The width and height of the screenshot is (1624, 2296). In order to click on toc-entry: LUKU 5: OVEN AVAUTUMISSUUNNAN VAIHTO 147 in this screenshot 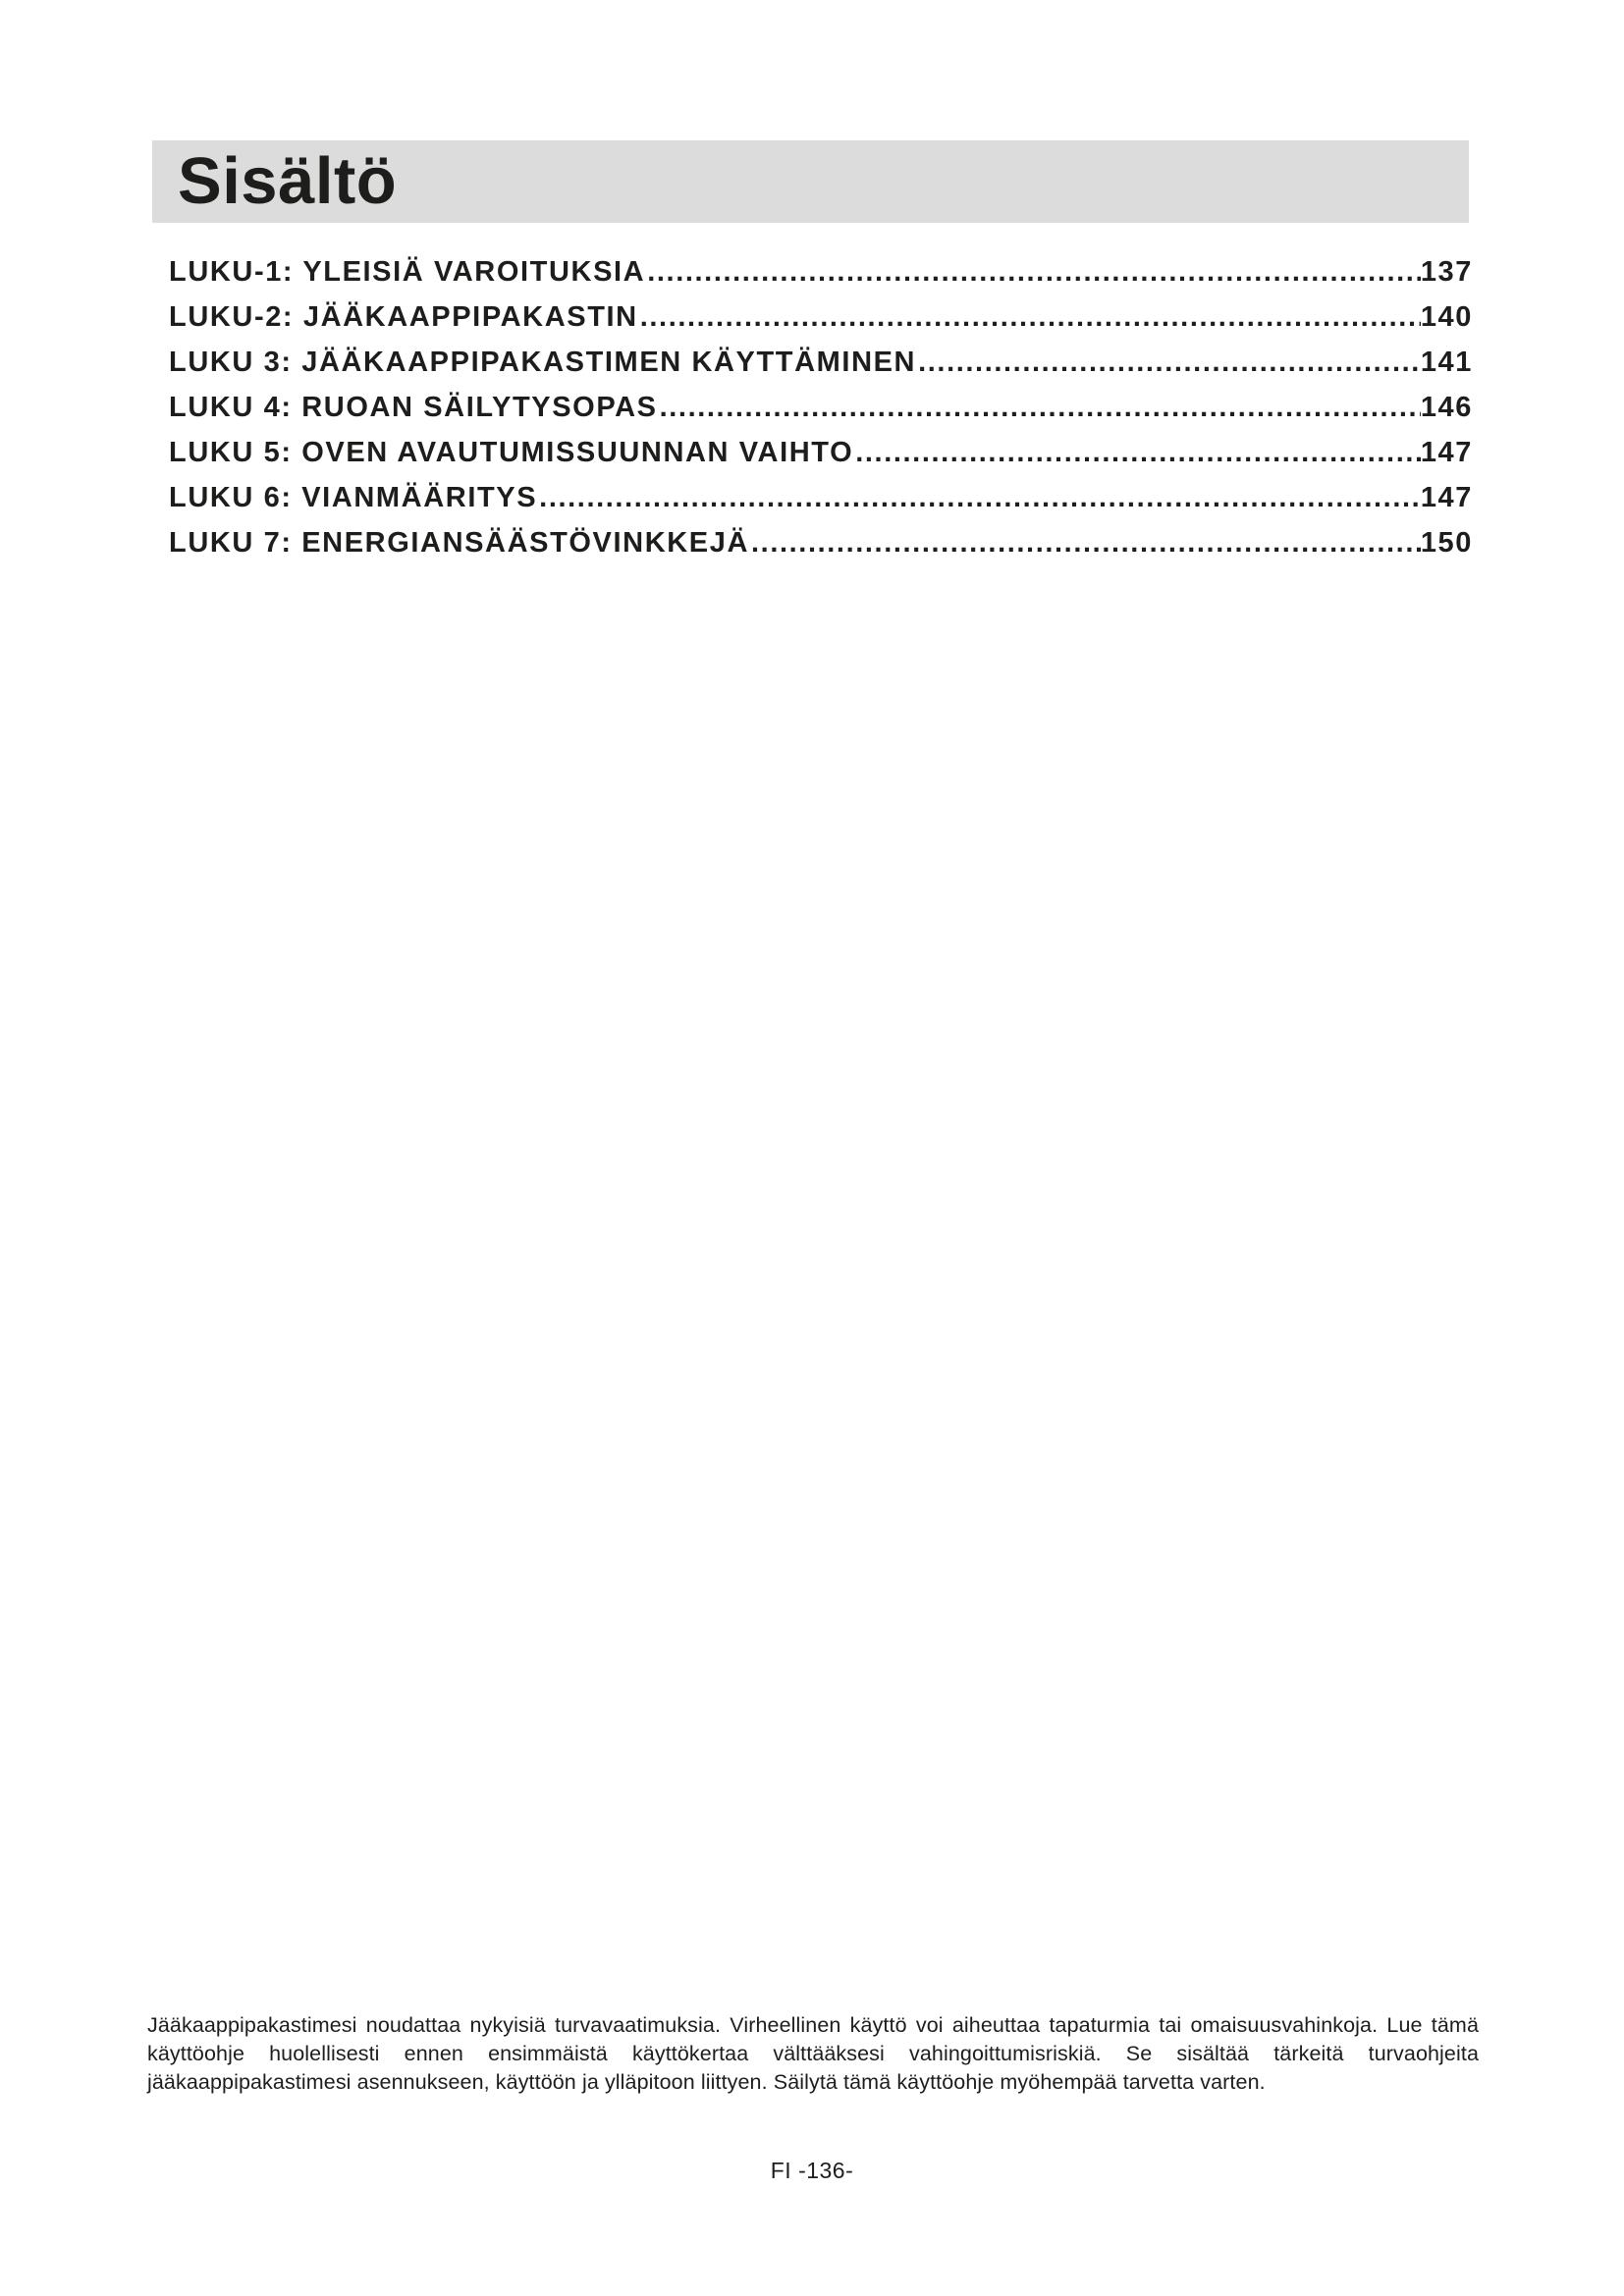, I will do `click(821, 452)`.